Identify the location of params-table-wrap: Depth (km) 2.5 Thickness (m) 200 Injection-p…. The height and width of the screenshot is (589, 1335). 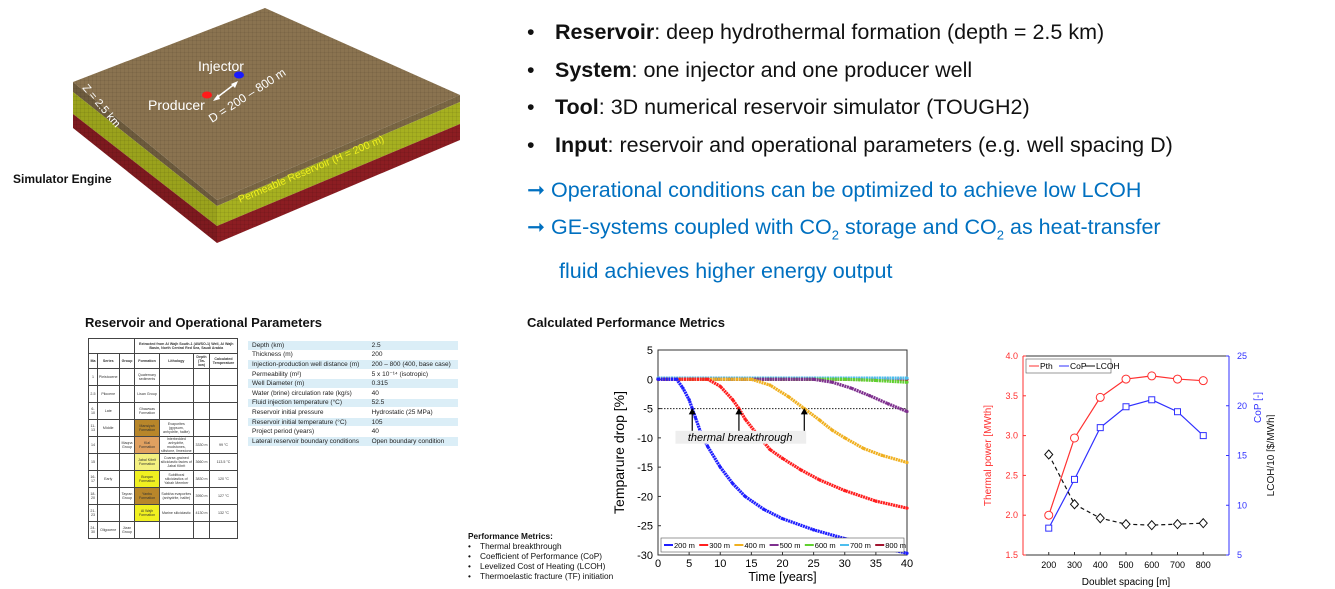
(353, 394).